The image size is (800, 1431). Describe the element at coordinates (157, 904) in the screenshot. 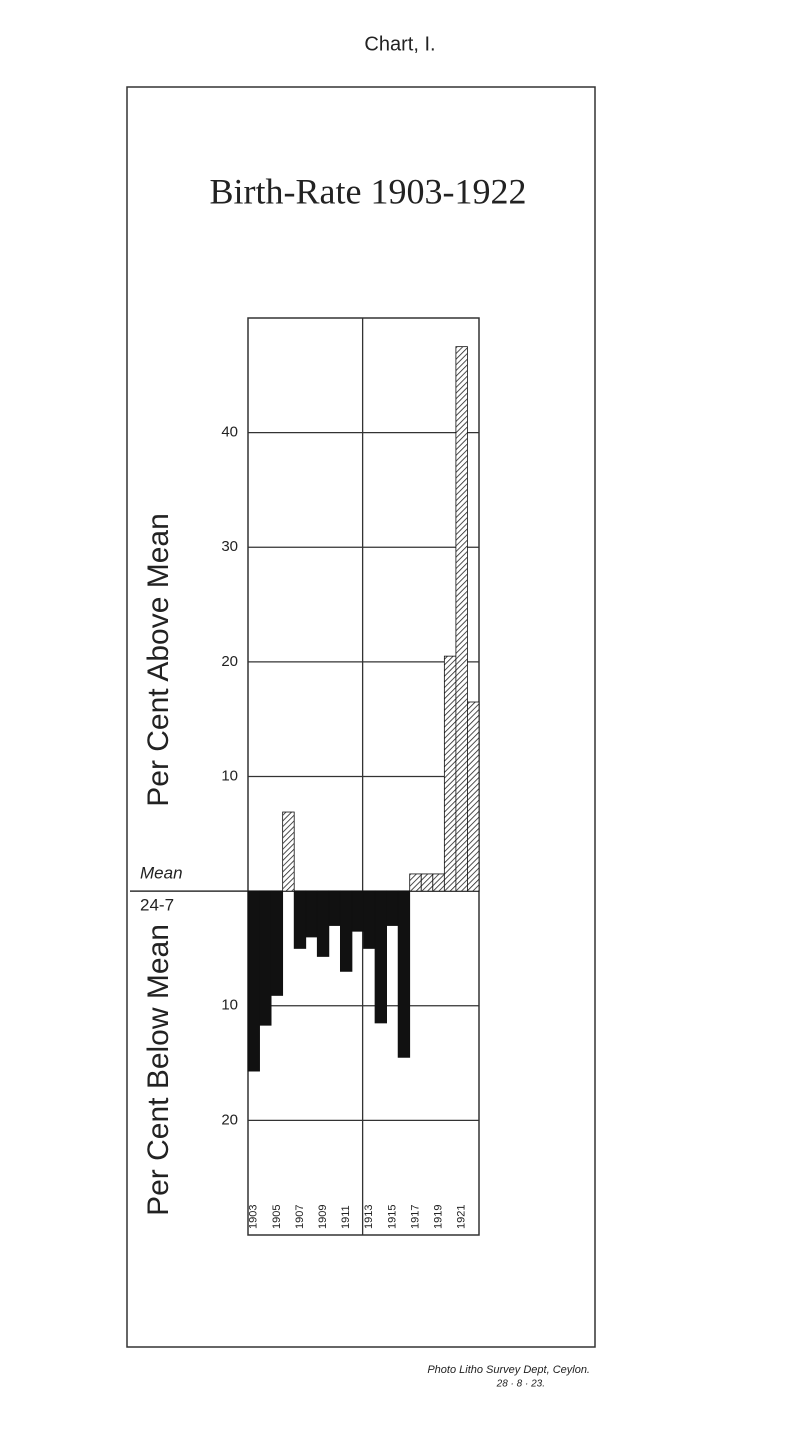

I see `mean-value: 24-7` at that location.